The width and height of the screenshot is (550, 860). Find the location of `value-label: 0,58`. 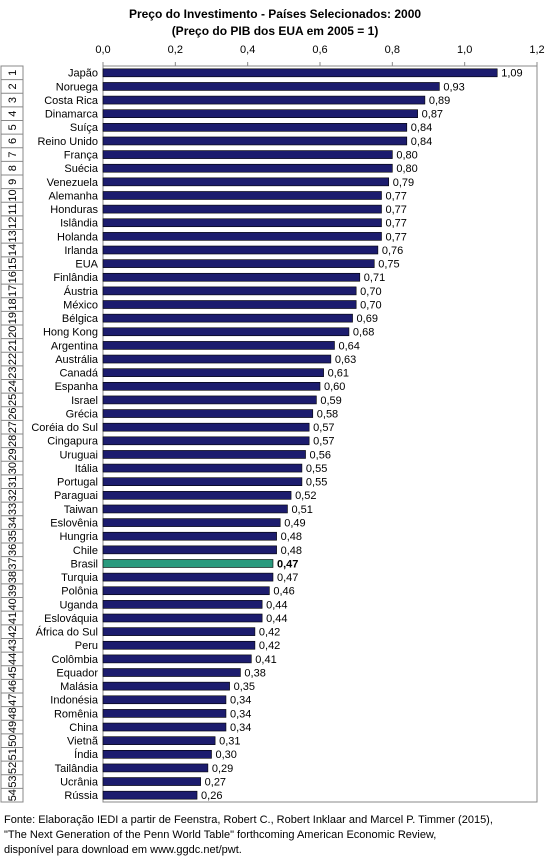

value-label: 0,58 is located at coordinates (327, 414).